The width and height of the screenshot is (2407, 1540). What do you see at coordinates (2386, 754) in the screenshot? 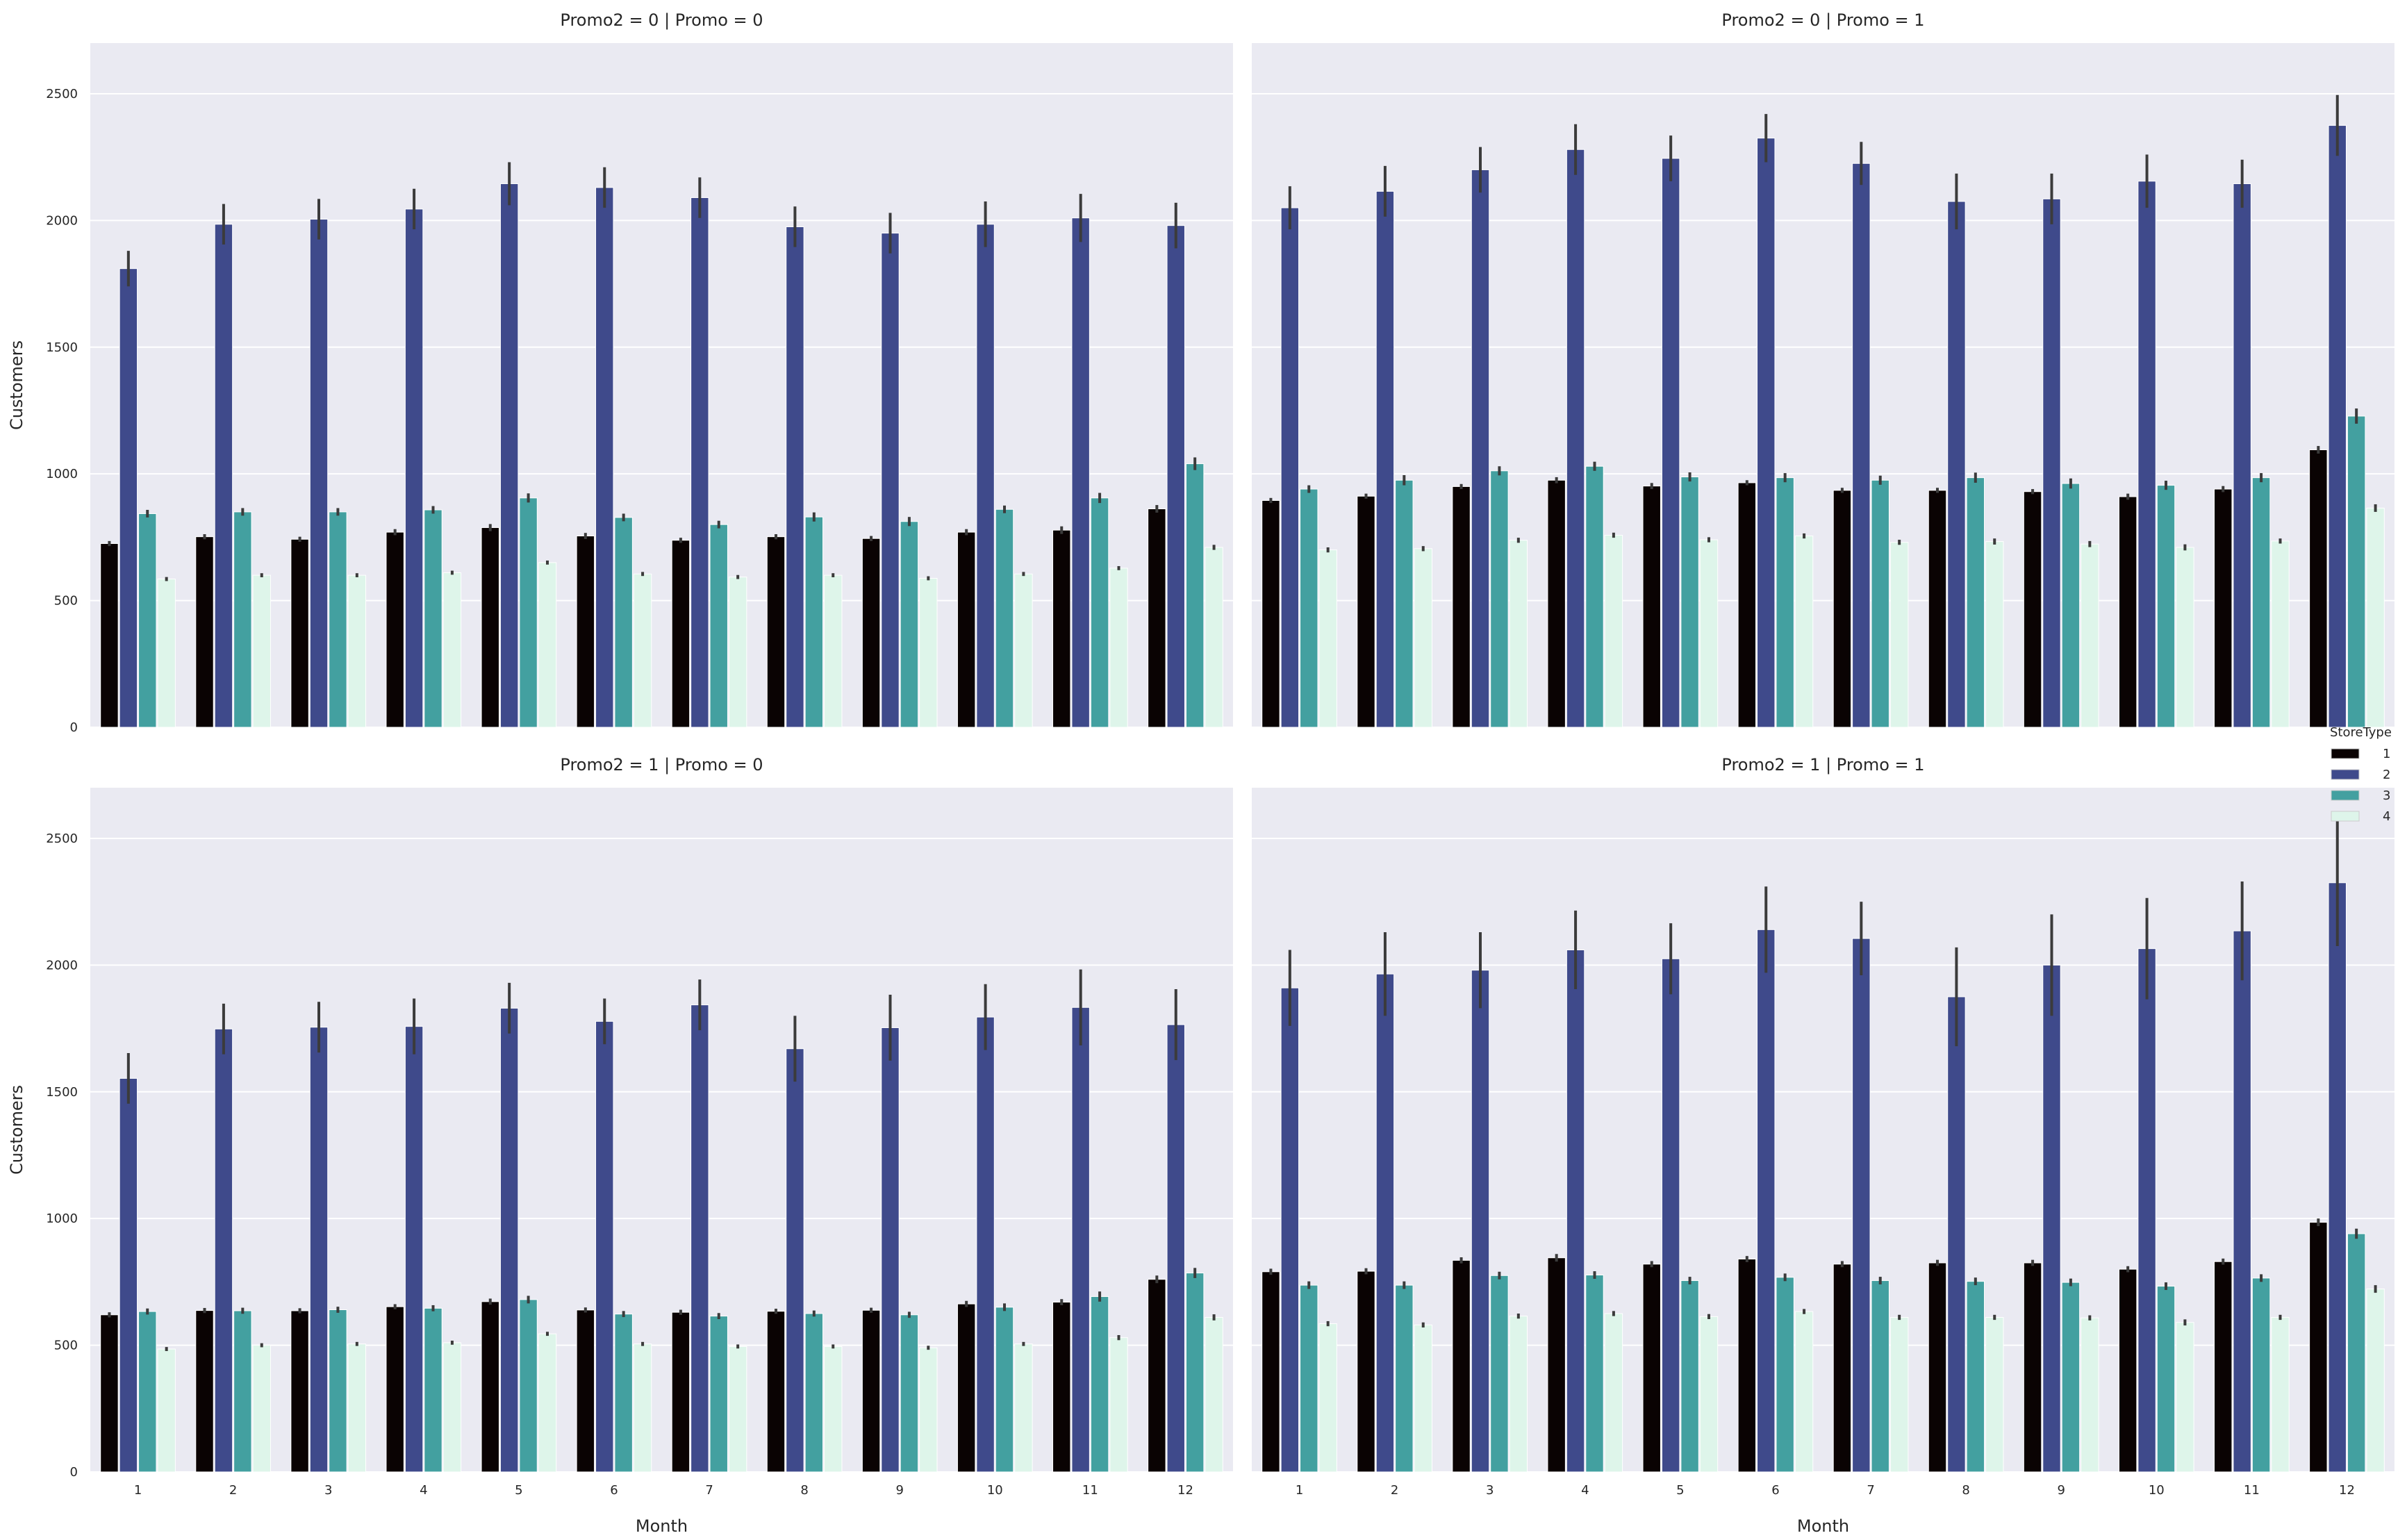
I see `legend-label-1: 1` at bounding box center [2386, 754].